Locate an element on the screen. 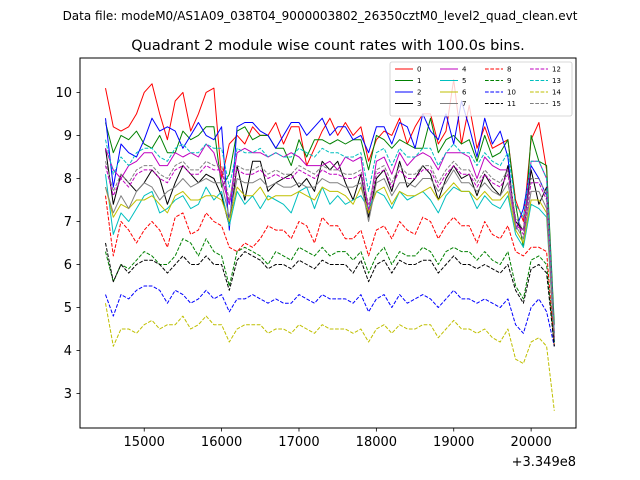 The image size is (640, 480). x-offset-label: +3.349e8 is located at coordinates (544, 462).